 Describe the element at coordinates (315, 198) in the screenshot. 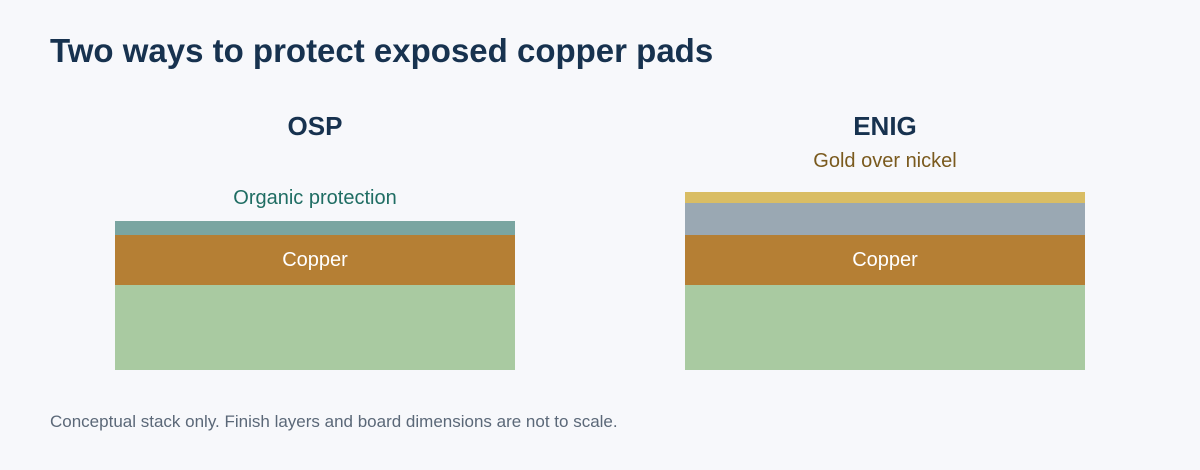

I see `osp-finish-label: Organic protection` at that location.